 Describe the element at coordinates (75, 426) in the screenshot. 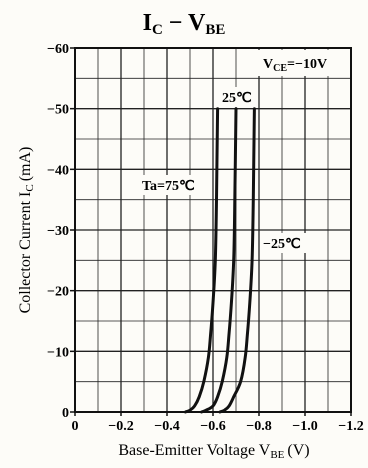

I see `x-tick-label: 0` at that location.